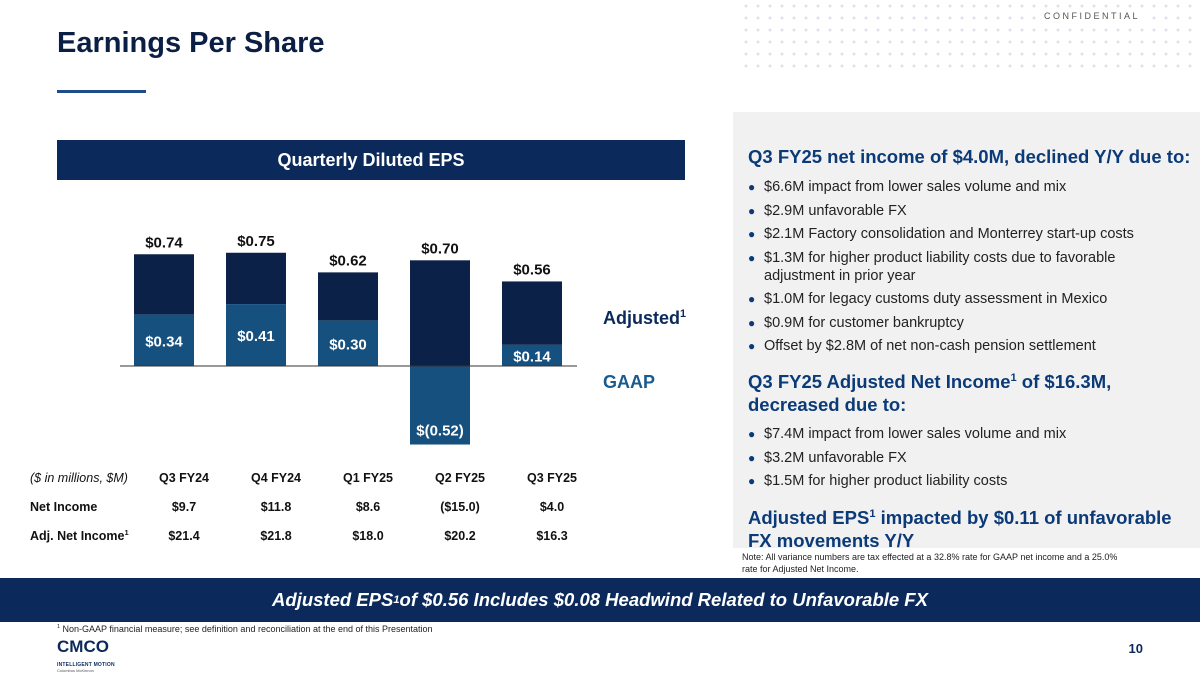 Image resolution: width=1200 pixels, height=675 pixels. Describe the element at coordinates (835, 210) in the screenshot. I see `list-item-text: $2.9M unfavorable FX` at that location.